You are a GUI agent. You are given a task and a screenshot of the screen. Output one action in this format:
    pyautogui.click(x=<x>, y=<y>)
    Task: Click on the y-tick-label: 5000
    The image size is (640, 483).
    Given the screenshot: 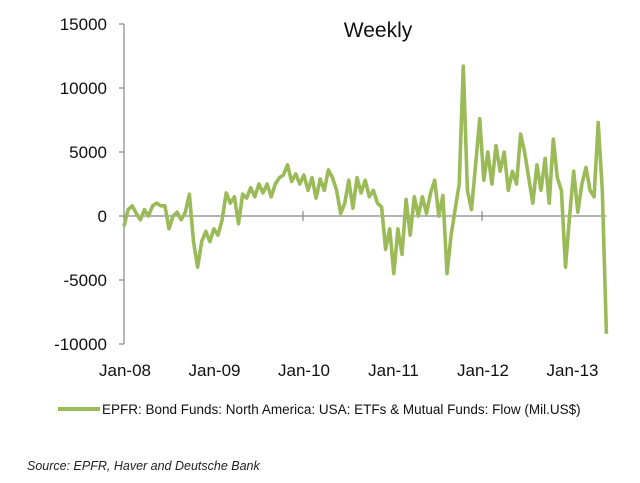 What is the action you would take?
    pyautogui.click(x=88, y=152)
    